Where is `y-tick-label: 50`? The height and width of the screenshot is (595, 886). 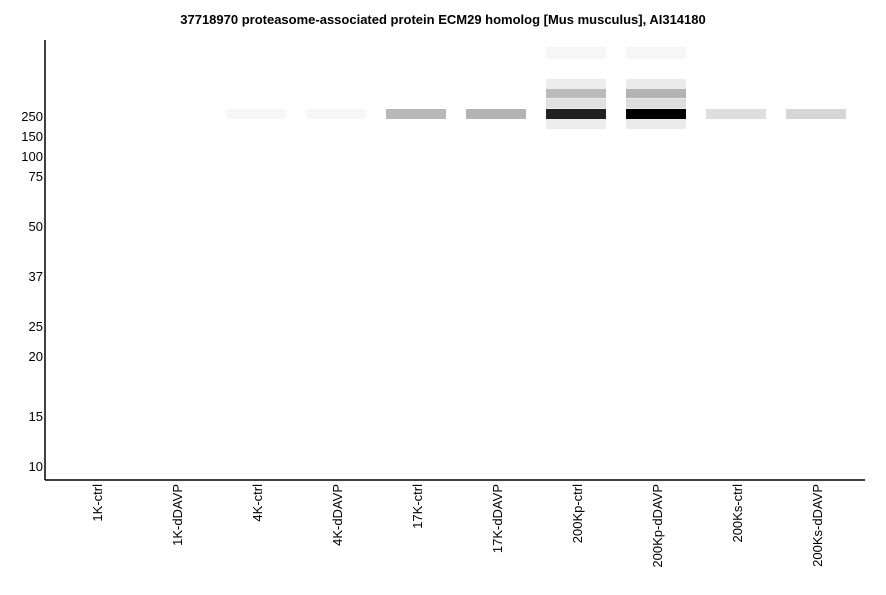
y-tick-label: 50 is located at coordinates (36, 226).